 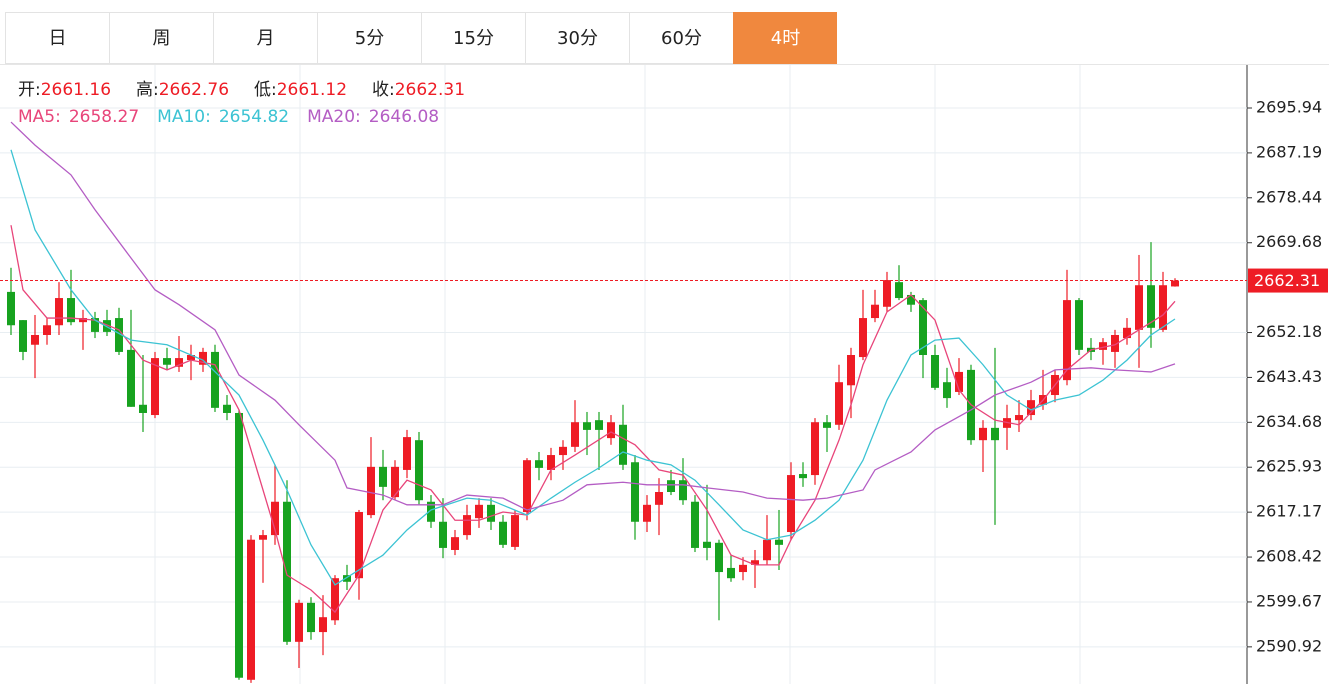 I want to click on y-tick-label: 2695.94, so click(x=1289, y=106).